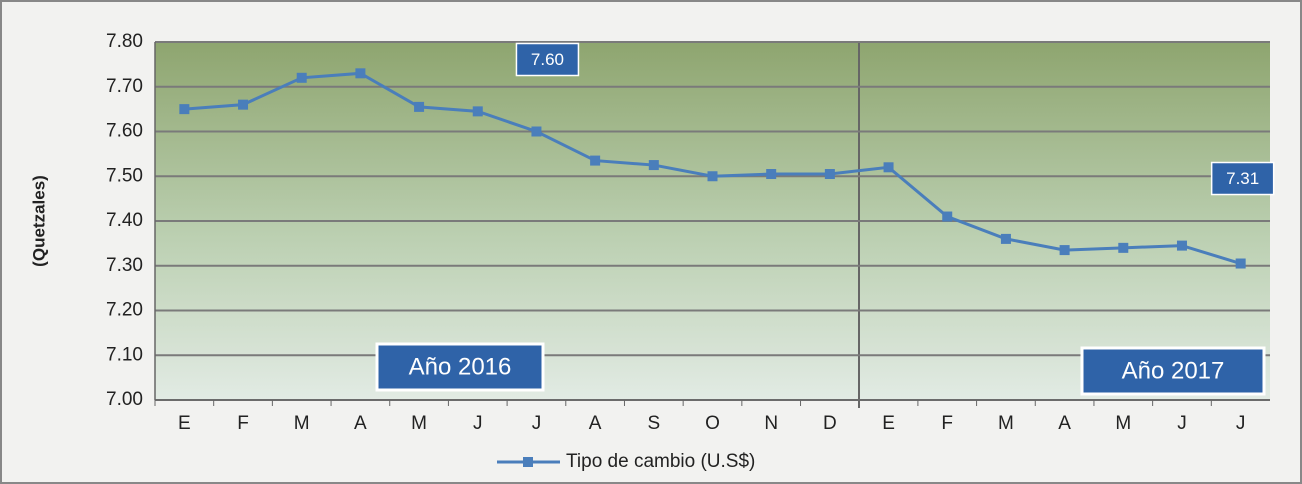 The image size is (1302, 484). I want to click on x-tick-label: N, so click(771, 423).